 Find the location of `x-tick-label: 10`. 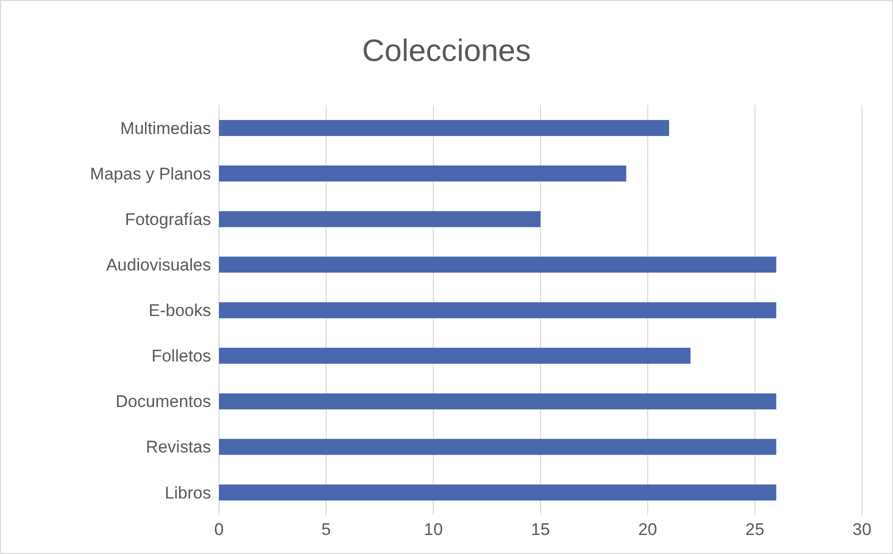

x-tick-label: 10 is located at coordinates (433, 530).